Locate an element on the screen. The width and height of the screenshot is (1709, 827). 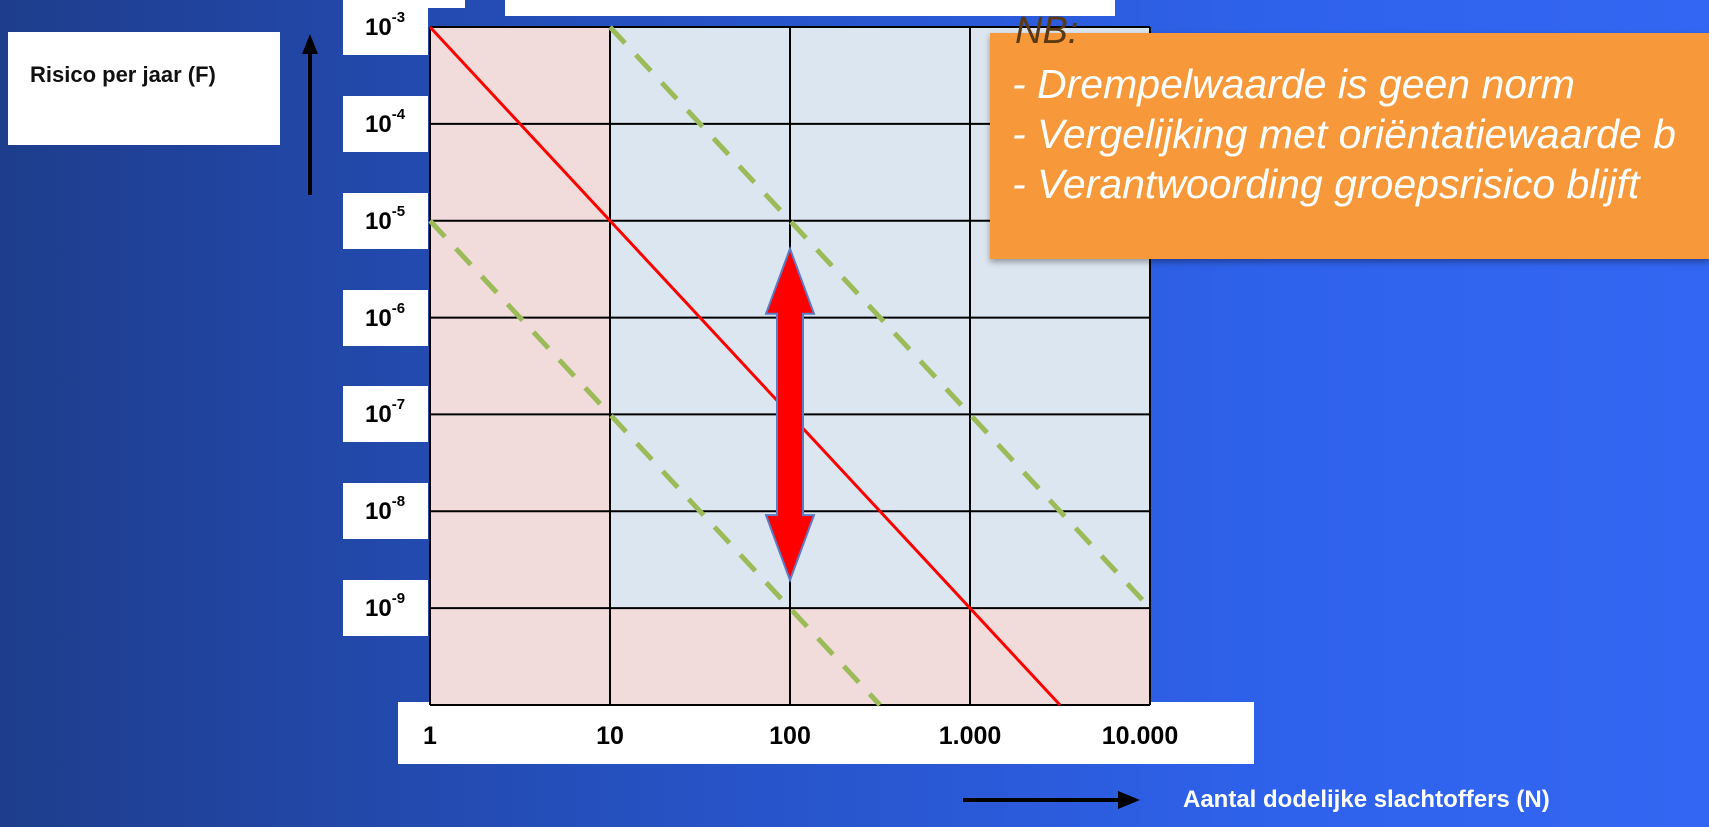
x-tick-label-2: 100 is located at coordinates (790, 736).